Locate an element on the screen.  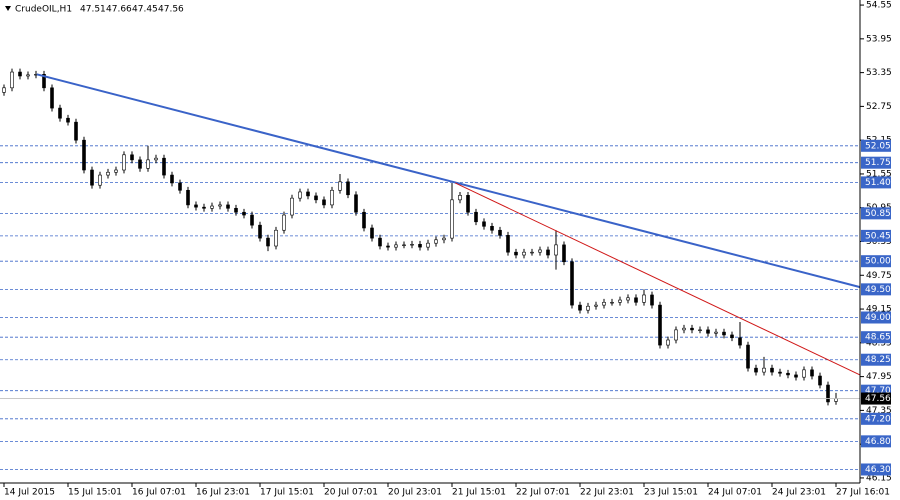
level-label: 49.50 is located at coordinates (878, 290).